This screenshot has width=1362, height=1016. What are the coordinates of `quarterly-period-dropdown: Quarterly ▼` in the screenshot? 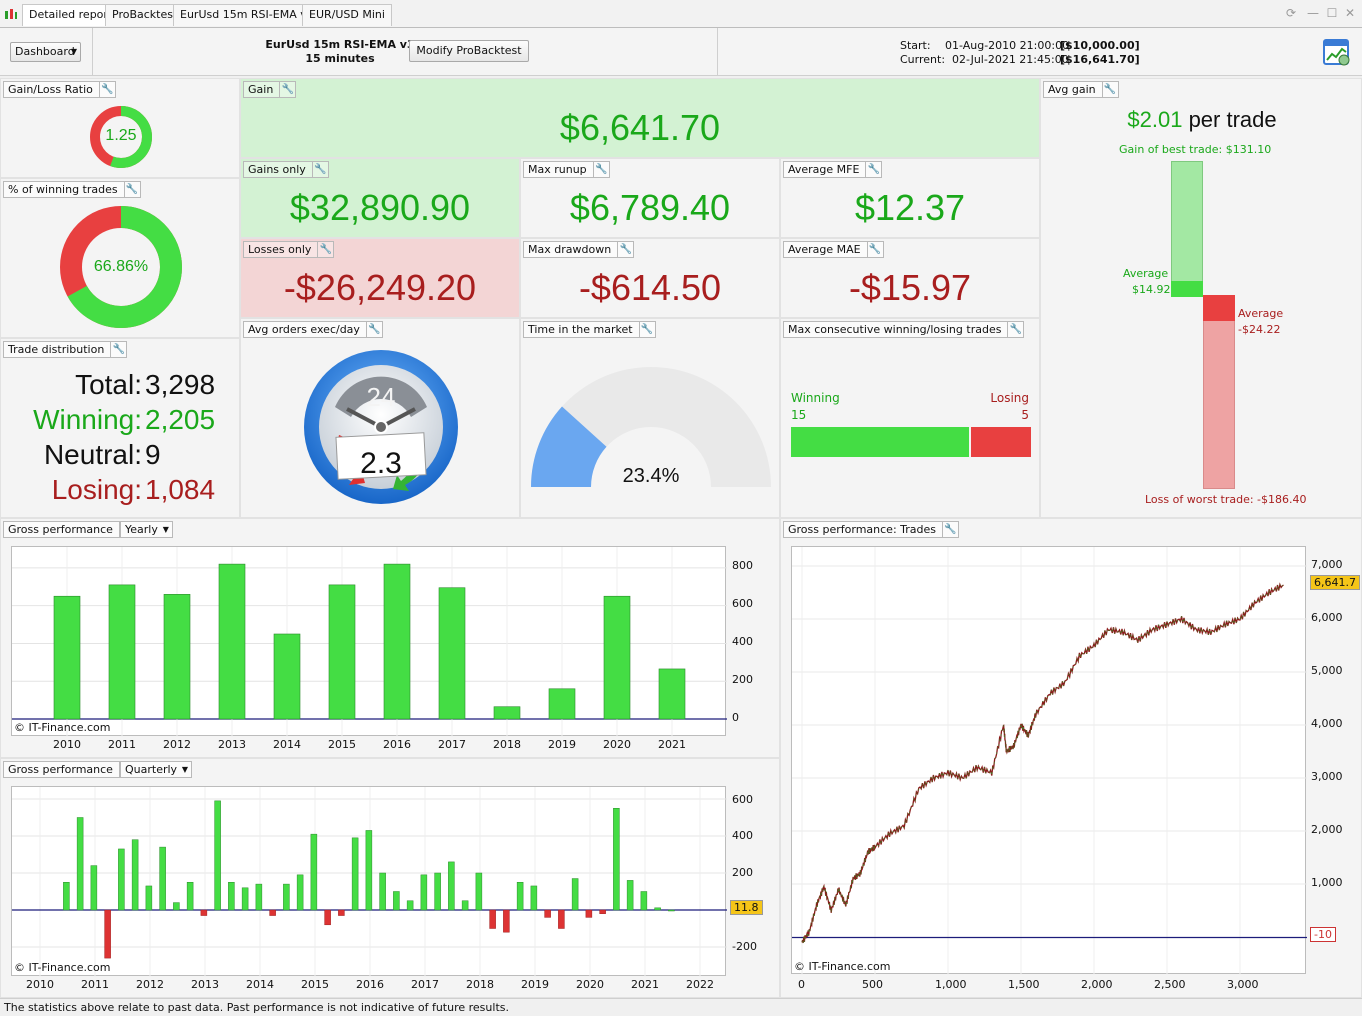 It's located at (156, 769).